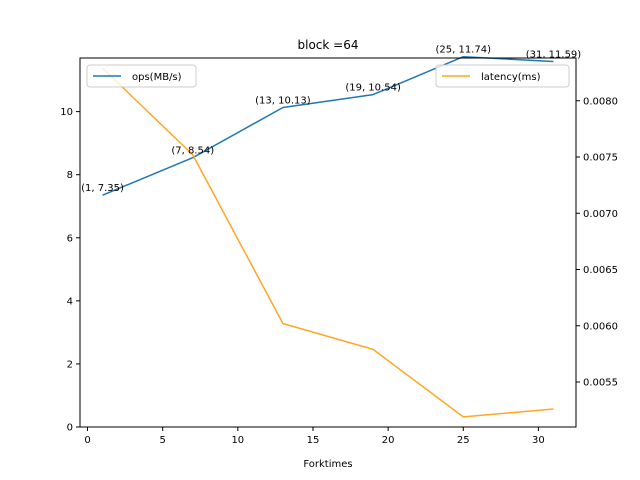  I want to click on x-axis: 0 5 10 15 20 25 30, so click(314, 436).